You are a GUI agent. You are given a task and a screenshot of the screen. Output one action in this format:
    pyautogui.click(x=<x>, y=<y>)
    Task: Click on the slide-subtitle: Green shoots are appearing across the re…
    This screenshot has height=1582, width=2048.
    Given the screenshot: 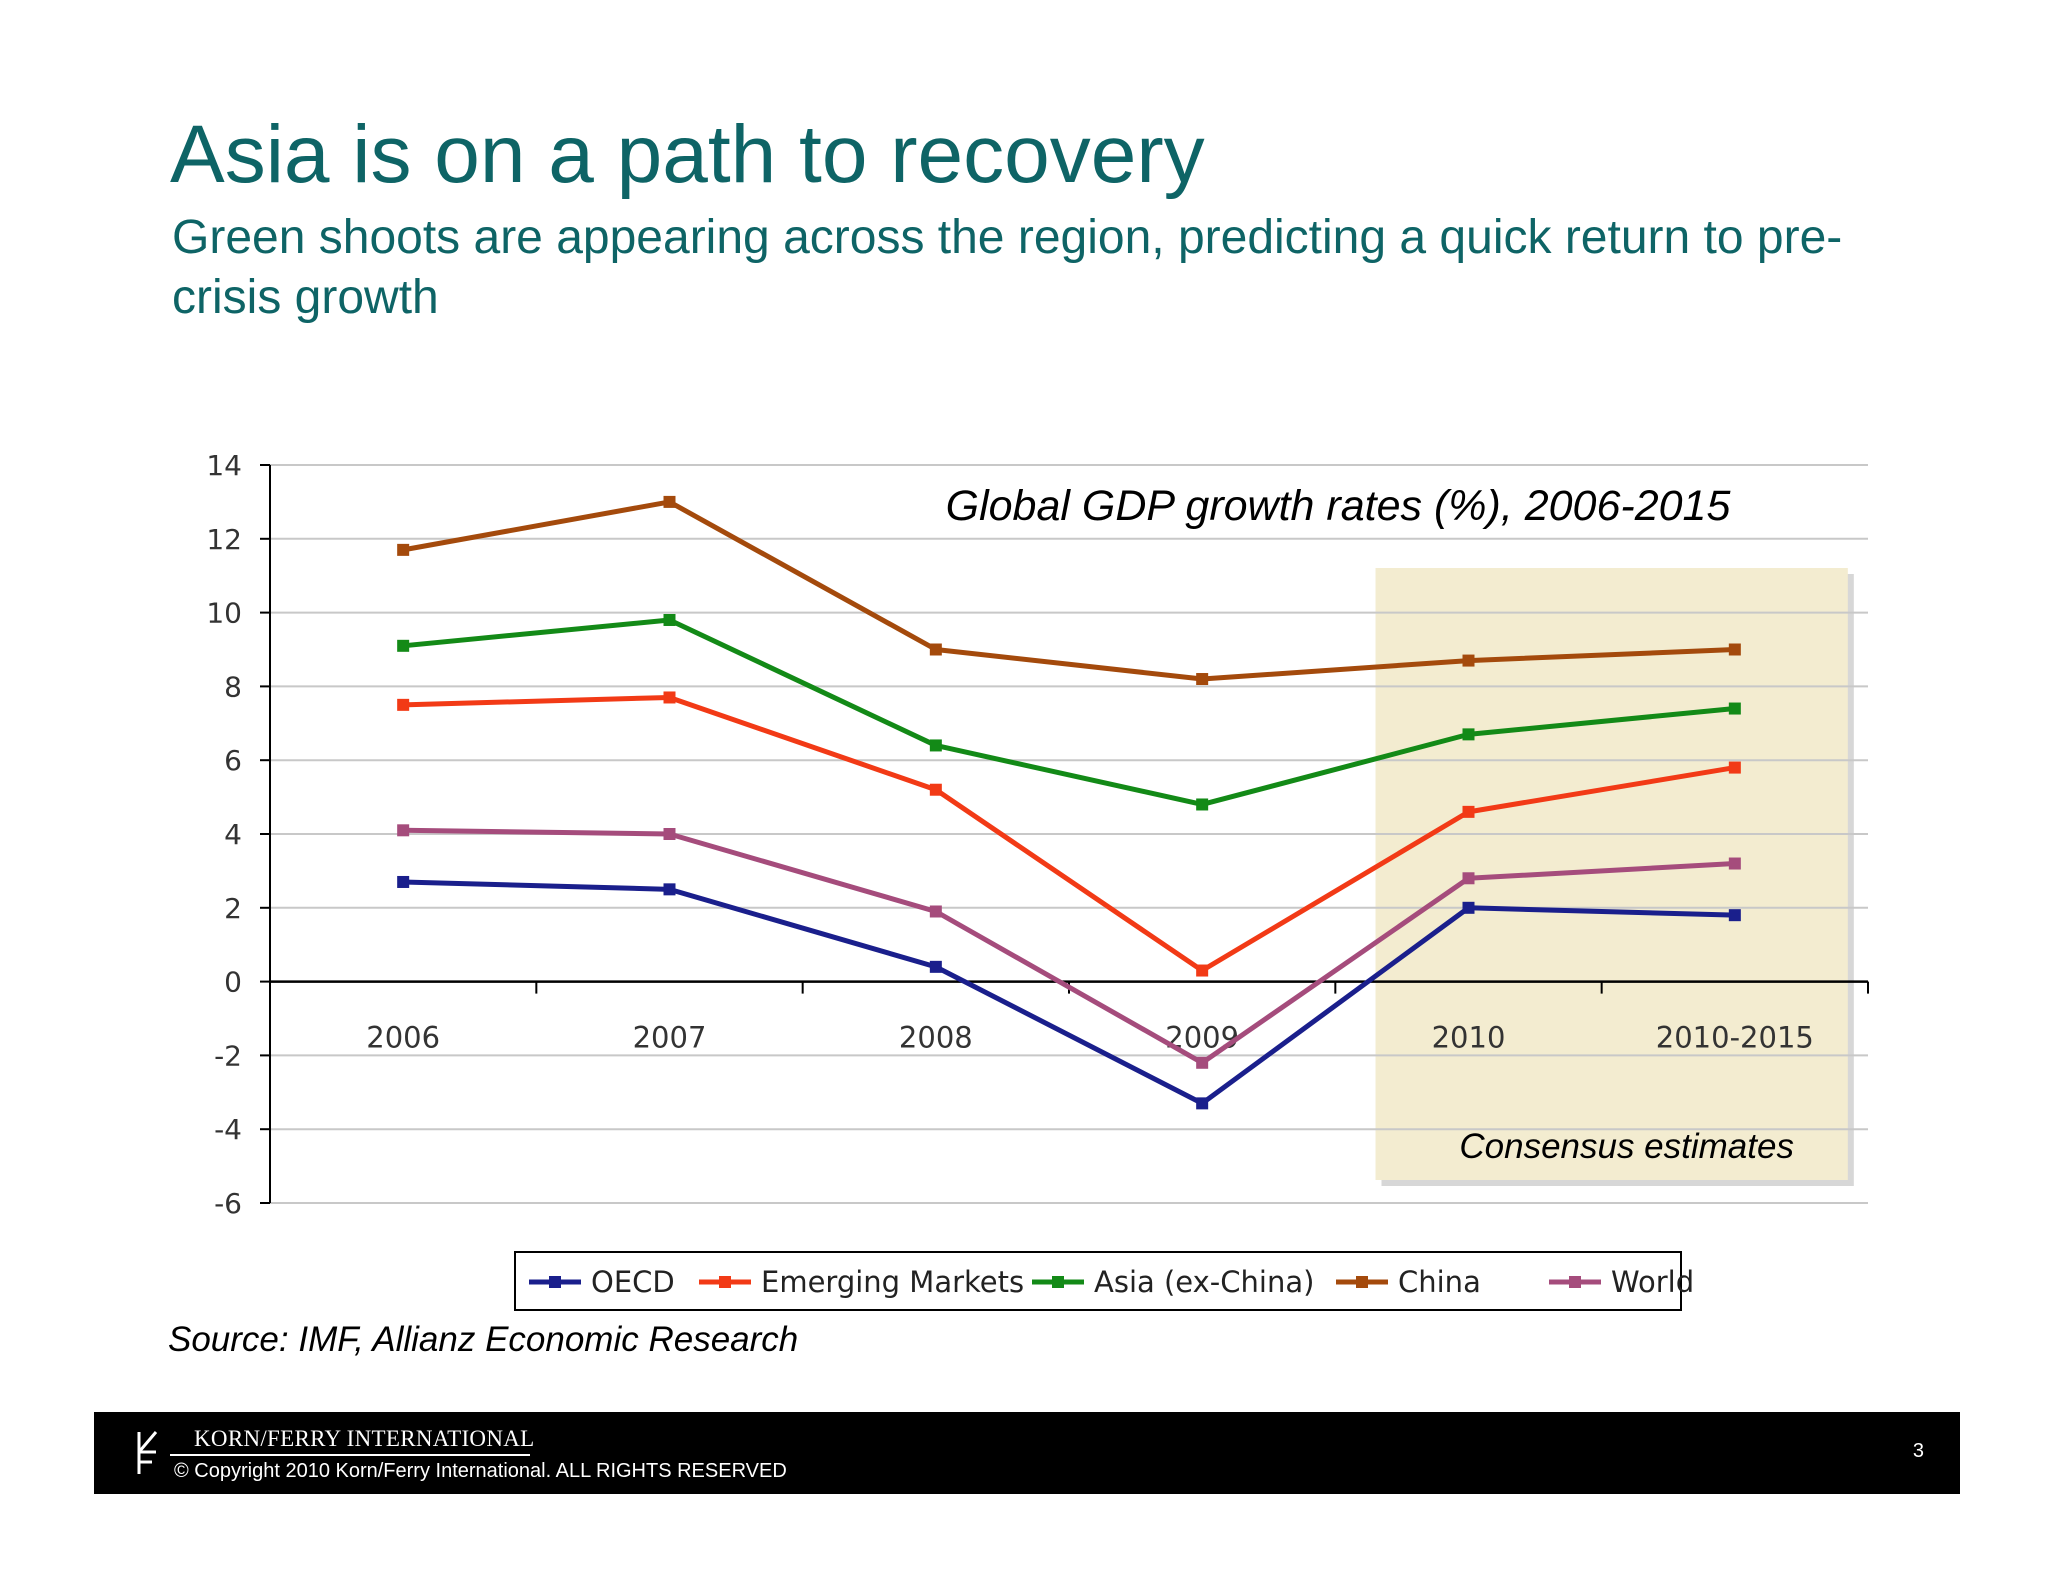 What is the action you would take?
    pyautogui.click(x=1007, y=267)
    